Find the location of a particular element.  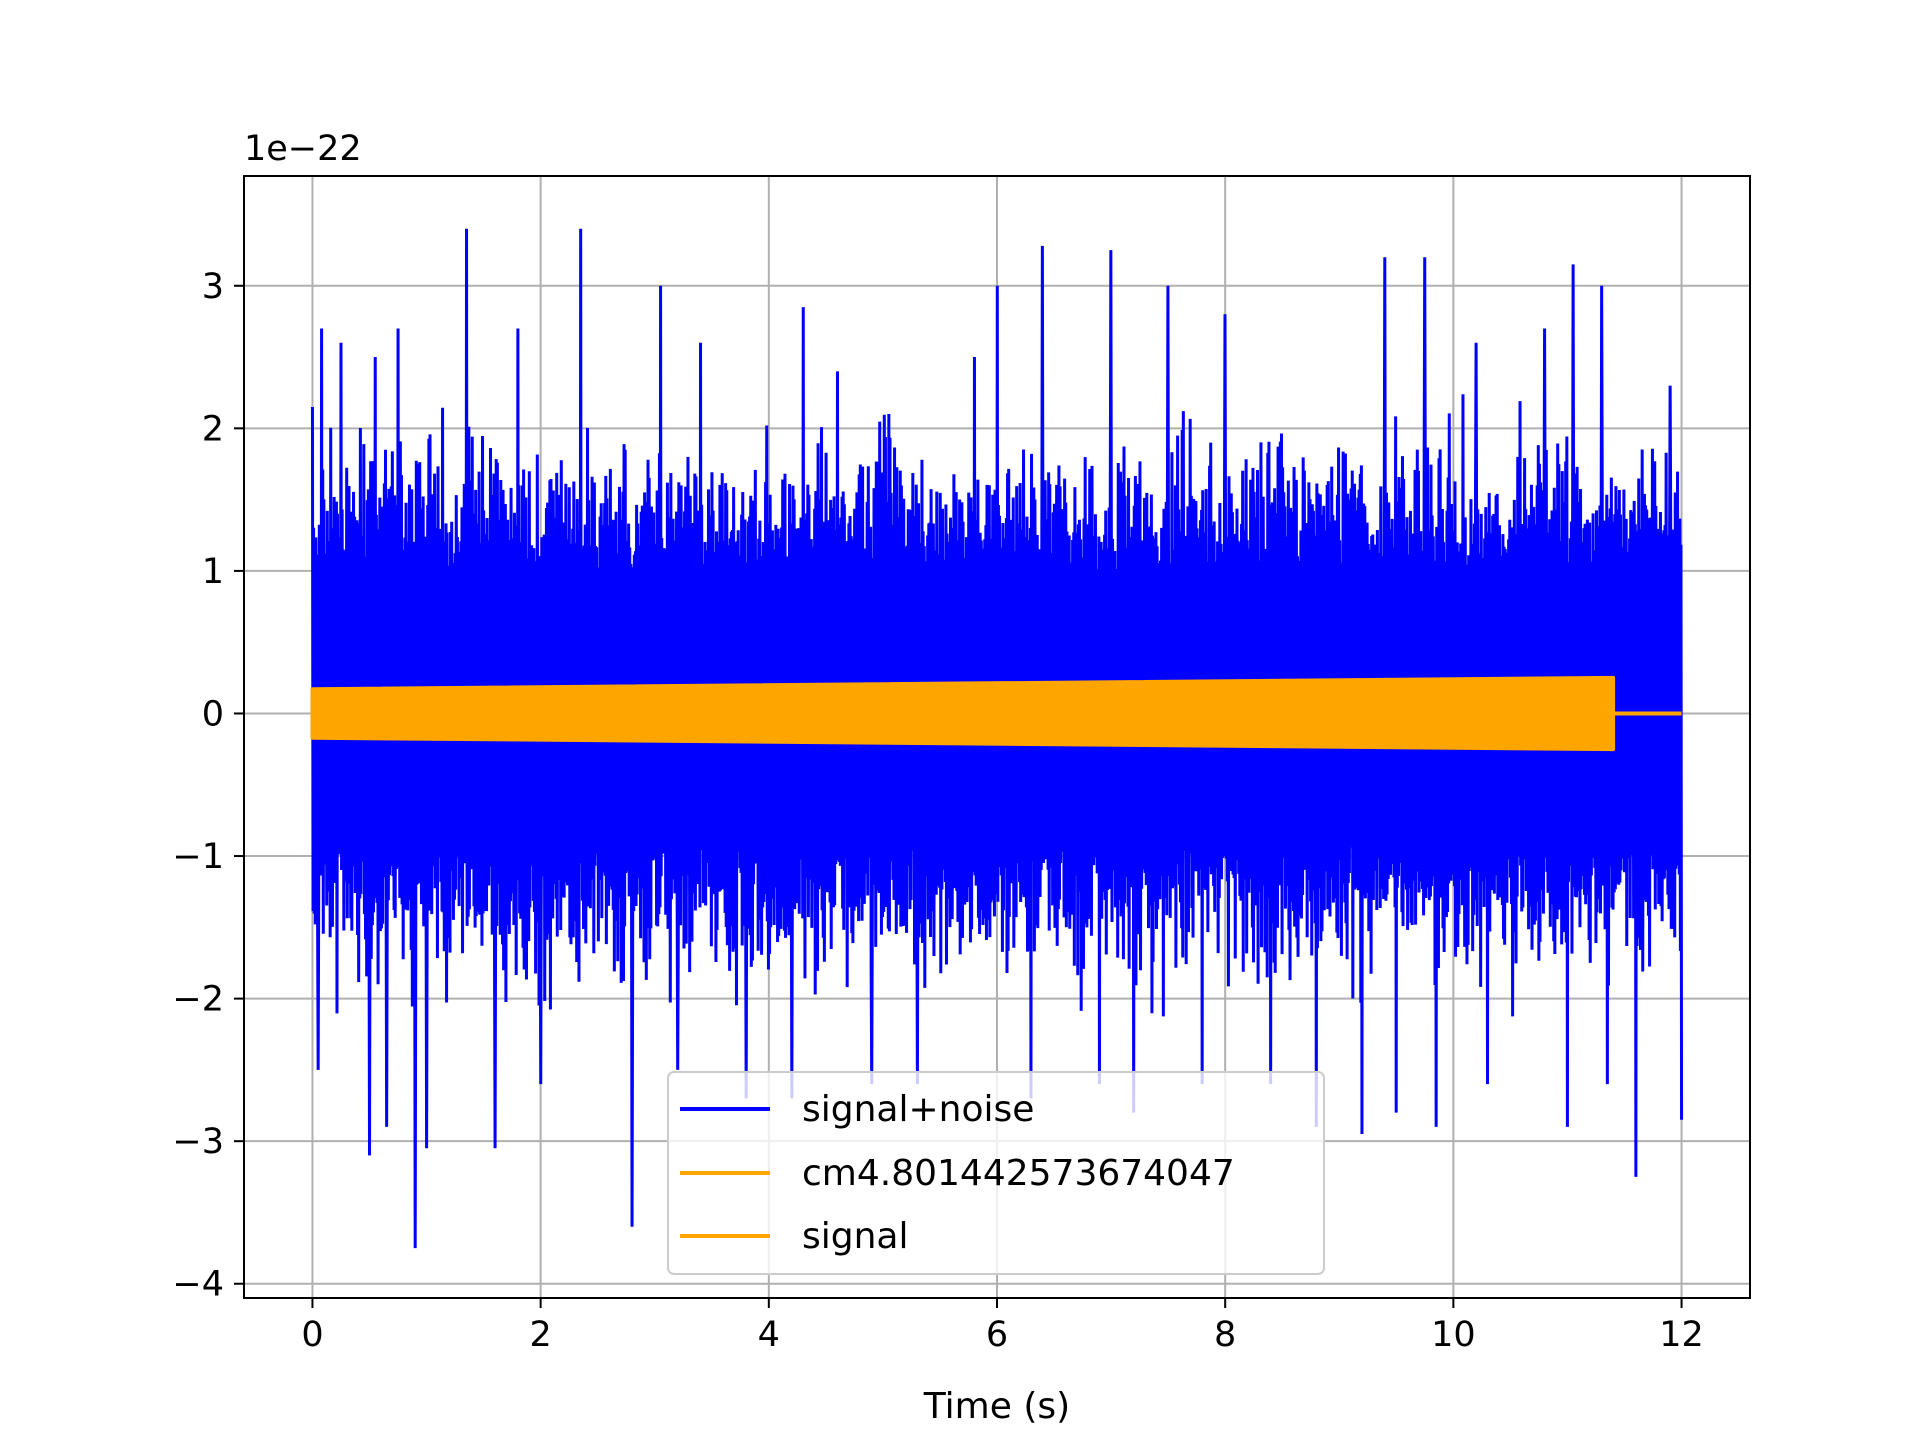

legend: signal+noise cm4.801442573674047 signal is located at coordinates (996, 1173).